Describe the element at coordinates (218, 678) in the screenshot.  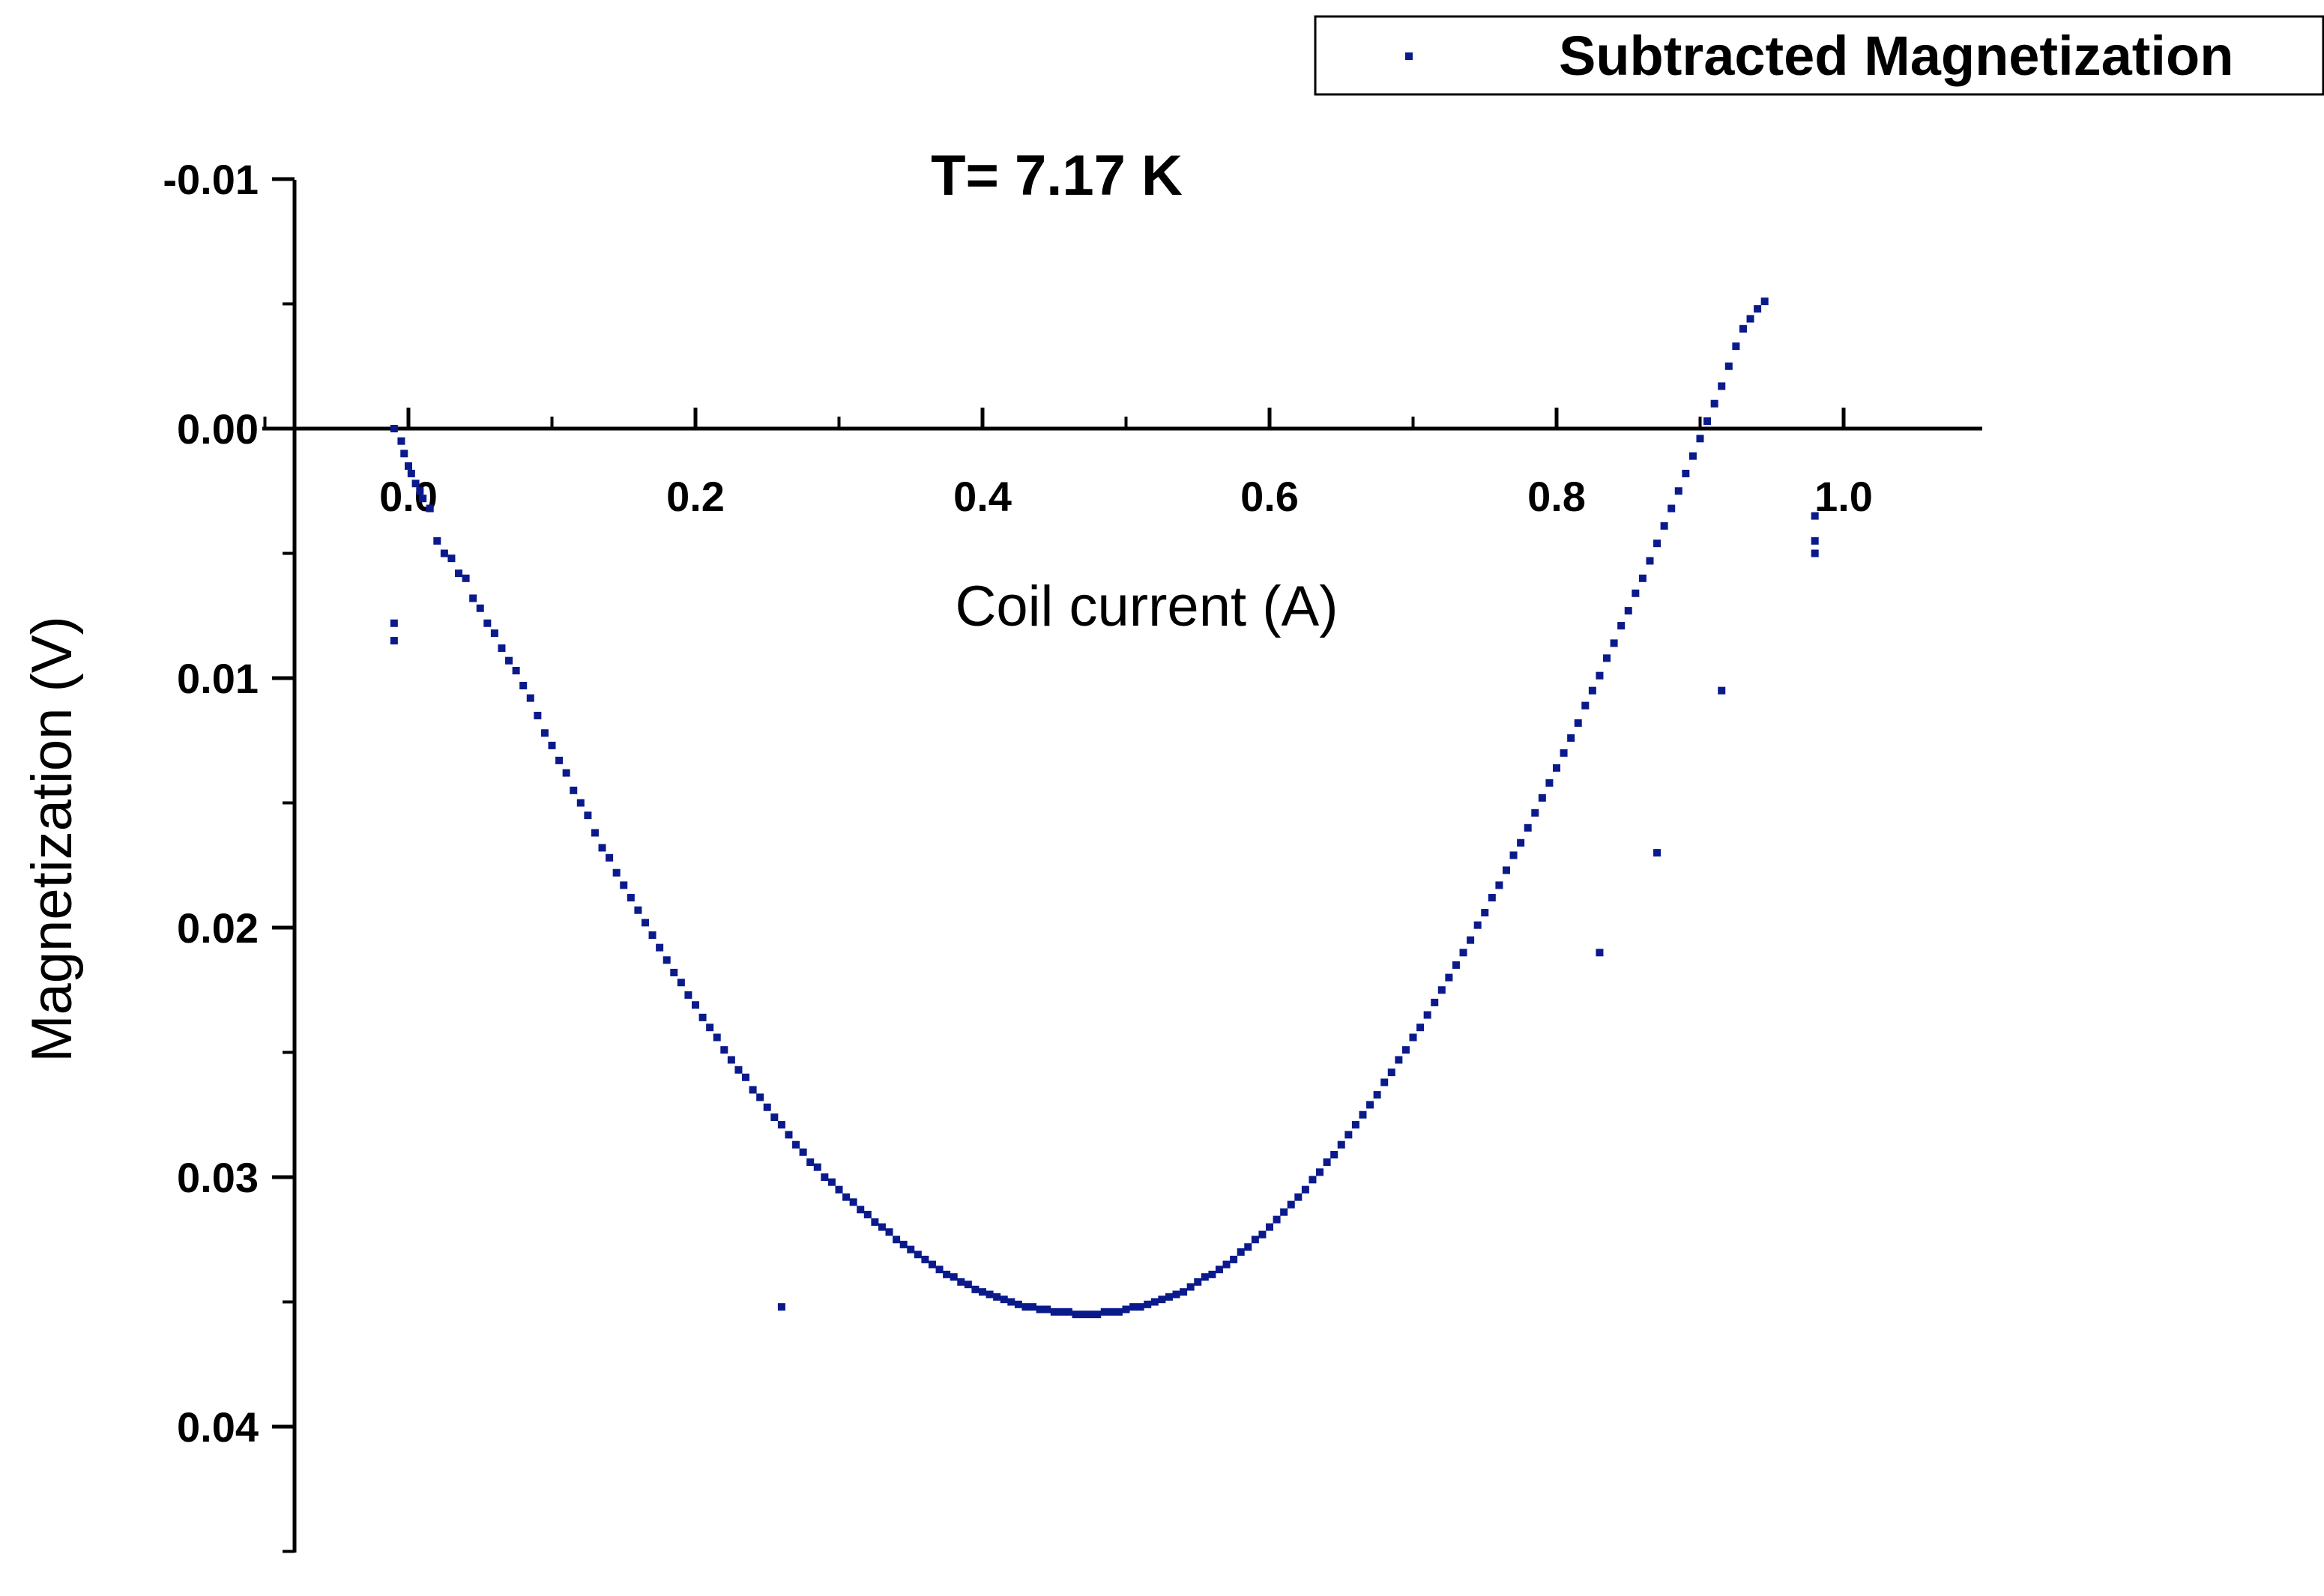
I see `y-tick-label: 0.01` at that location.